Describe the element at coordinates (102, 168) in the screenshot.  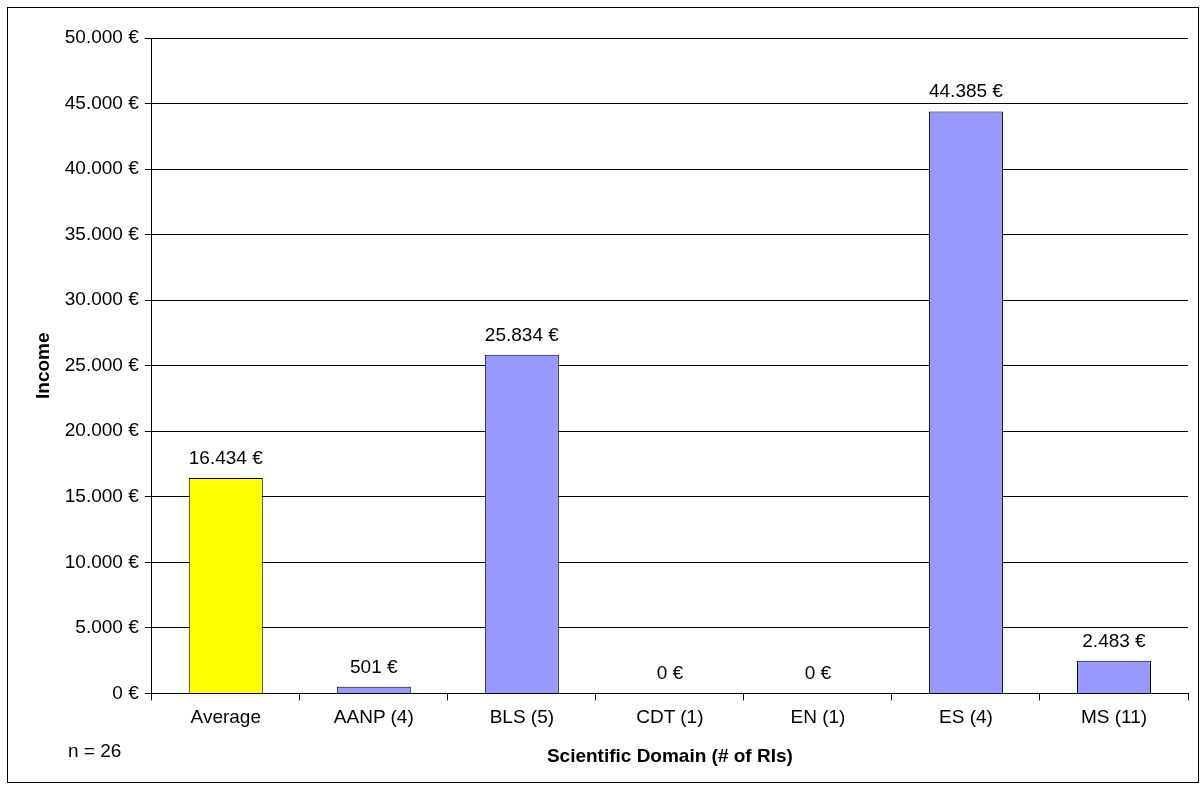
I see `y-tick-label: 40.000 €` at that location.